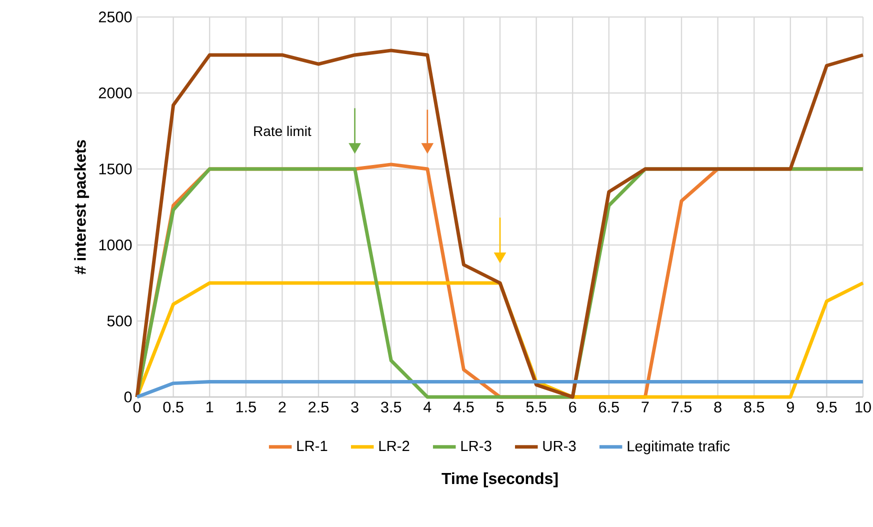 This screenshot has width=873, height=527. I want to click on x-tick-label: 2.5, so click(318, 407).